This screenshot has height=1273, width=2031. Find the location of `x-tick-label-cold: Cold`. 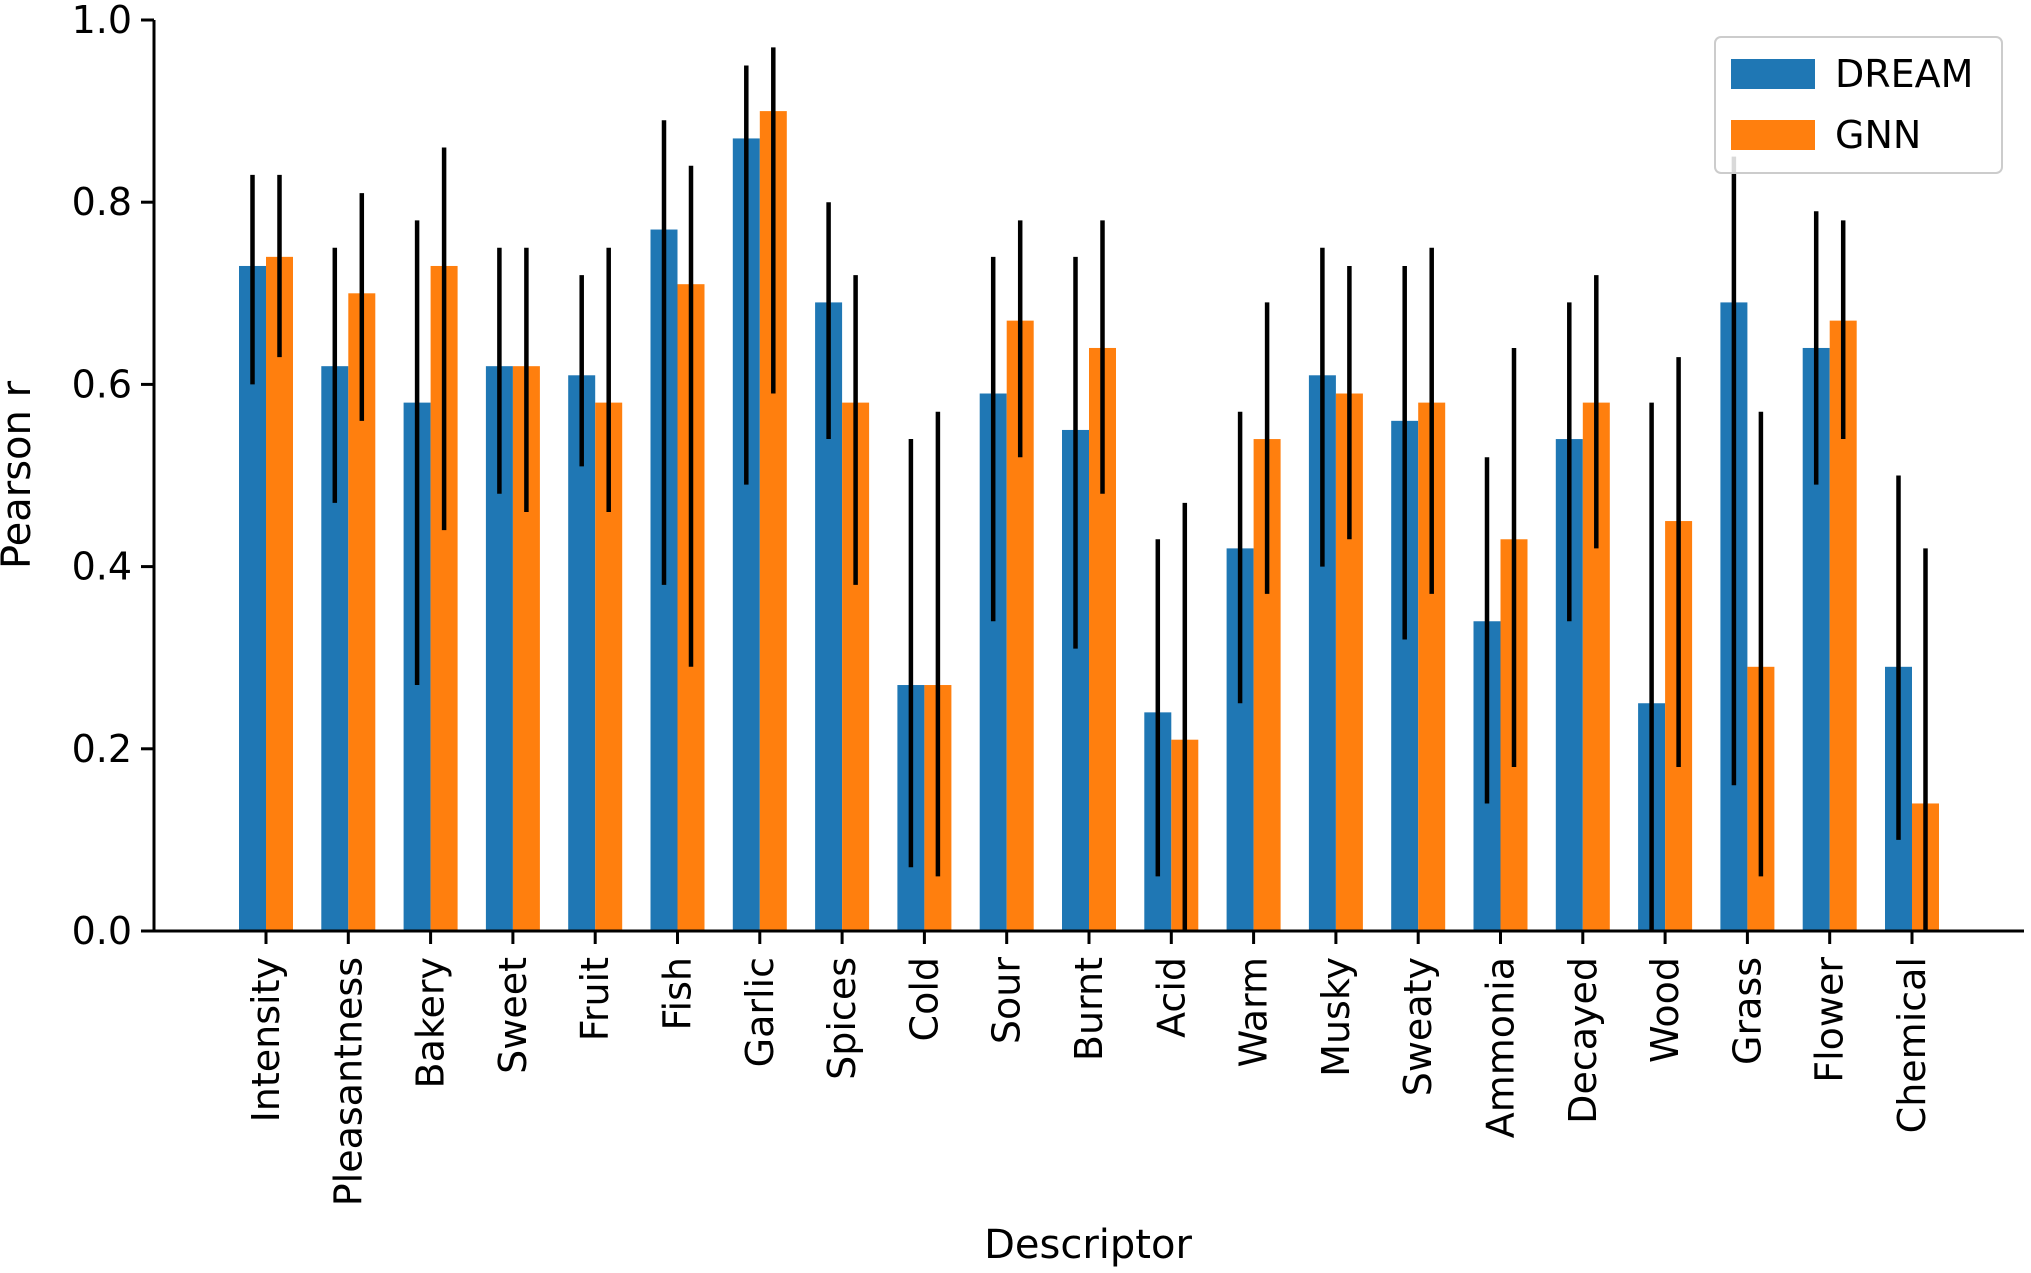

x-tick-label-cold: Cold is located at coordinates (924, 999).